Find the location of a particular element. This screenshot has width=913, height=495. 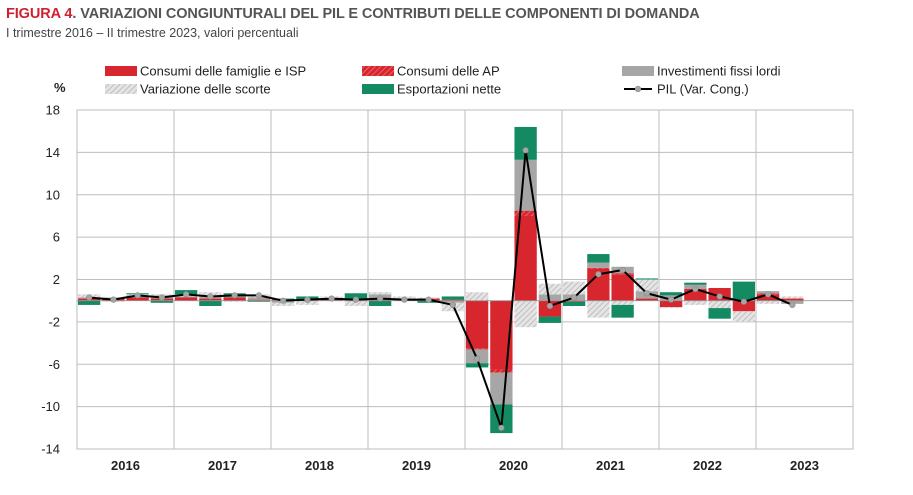

legend-label: Variazione delle scorte is located at coordinates (205, 89).